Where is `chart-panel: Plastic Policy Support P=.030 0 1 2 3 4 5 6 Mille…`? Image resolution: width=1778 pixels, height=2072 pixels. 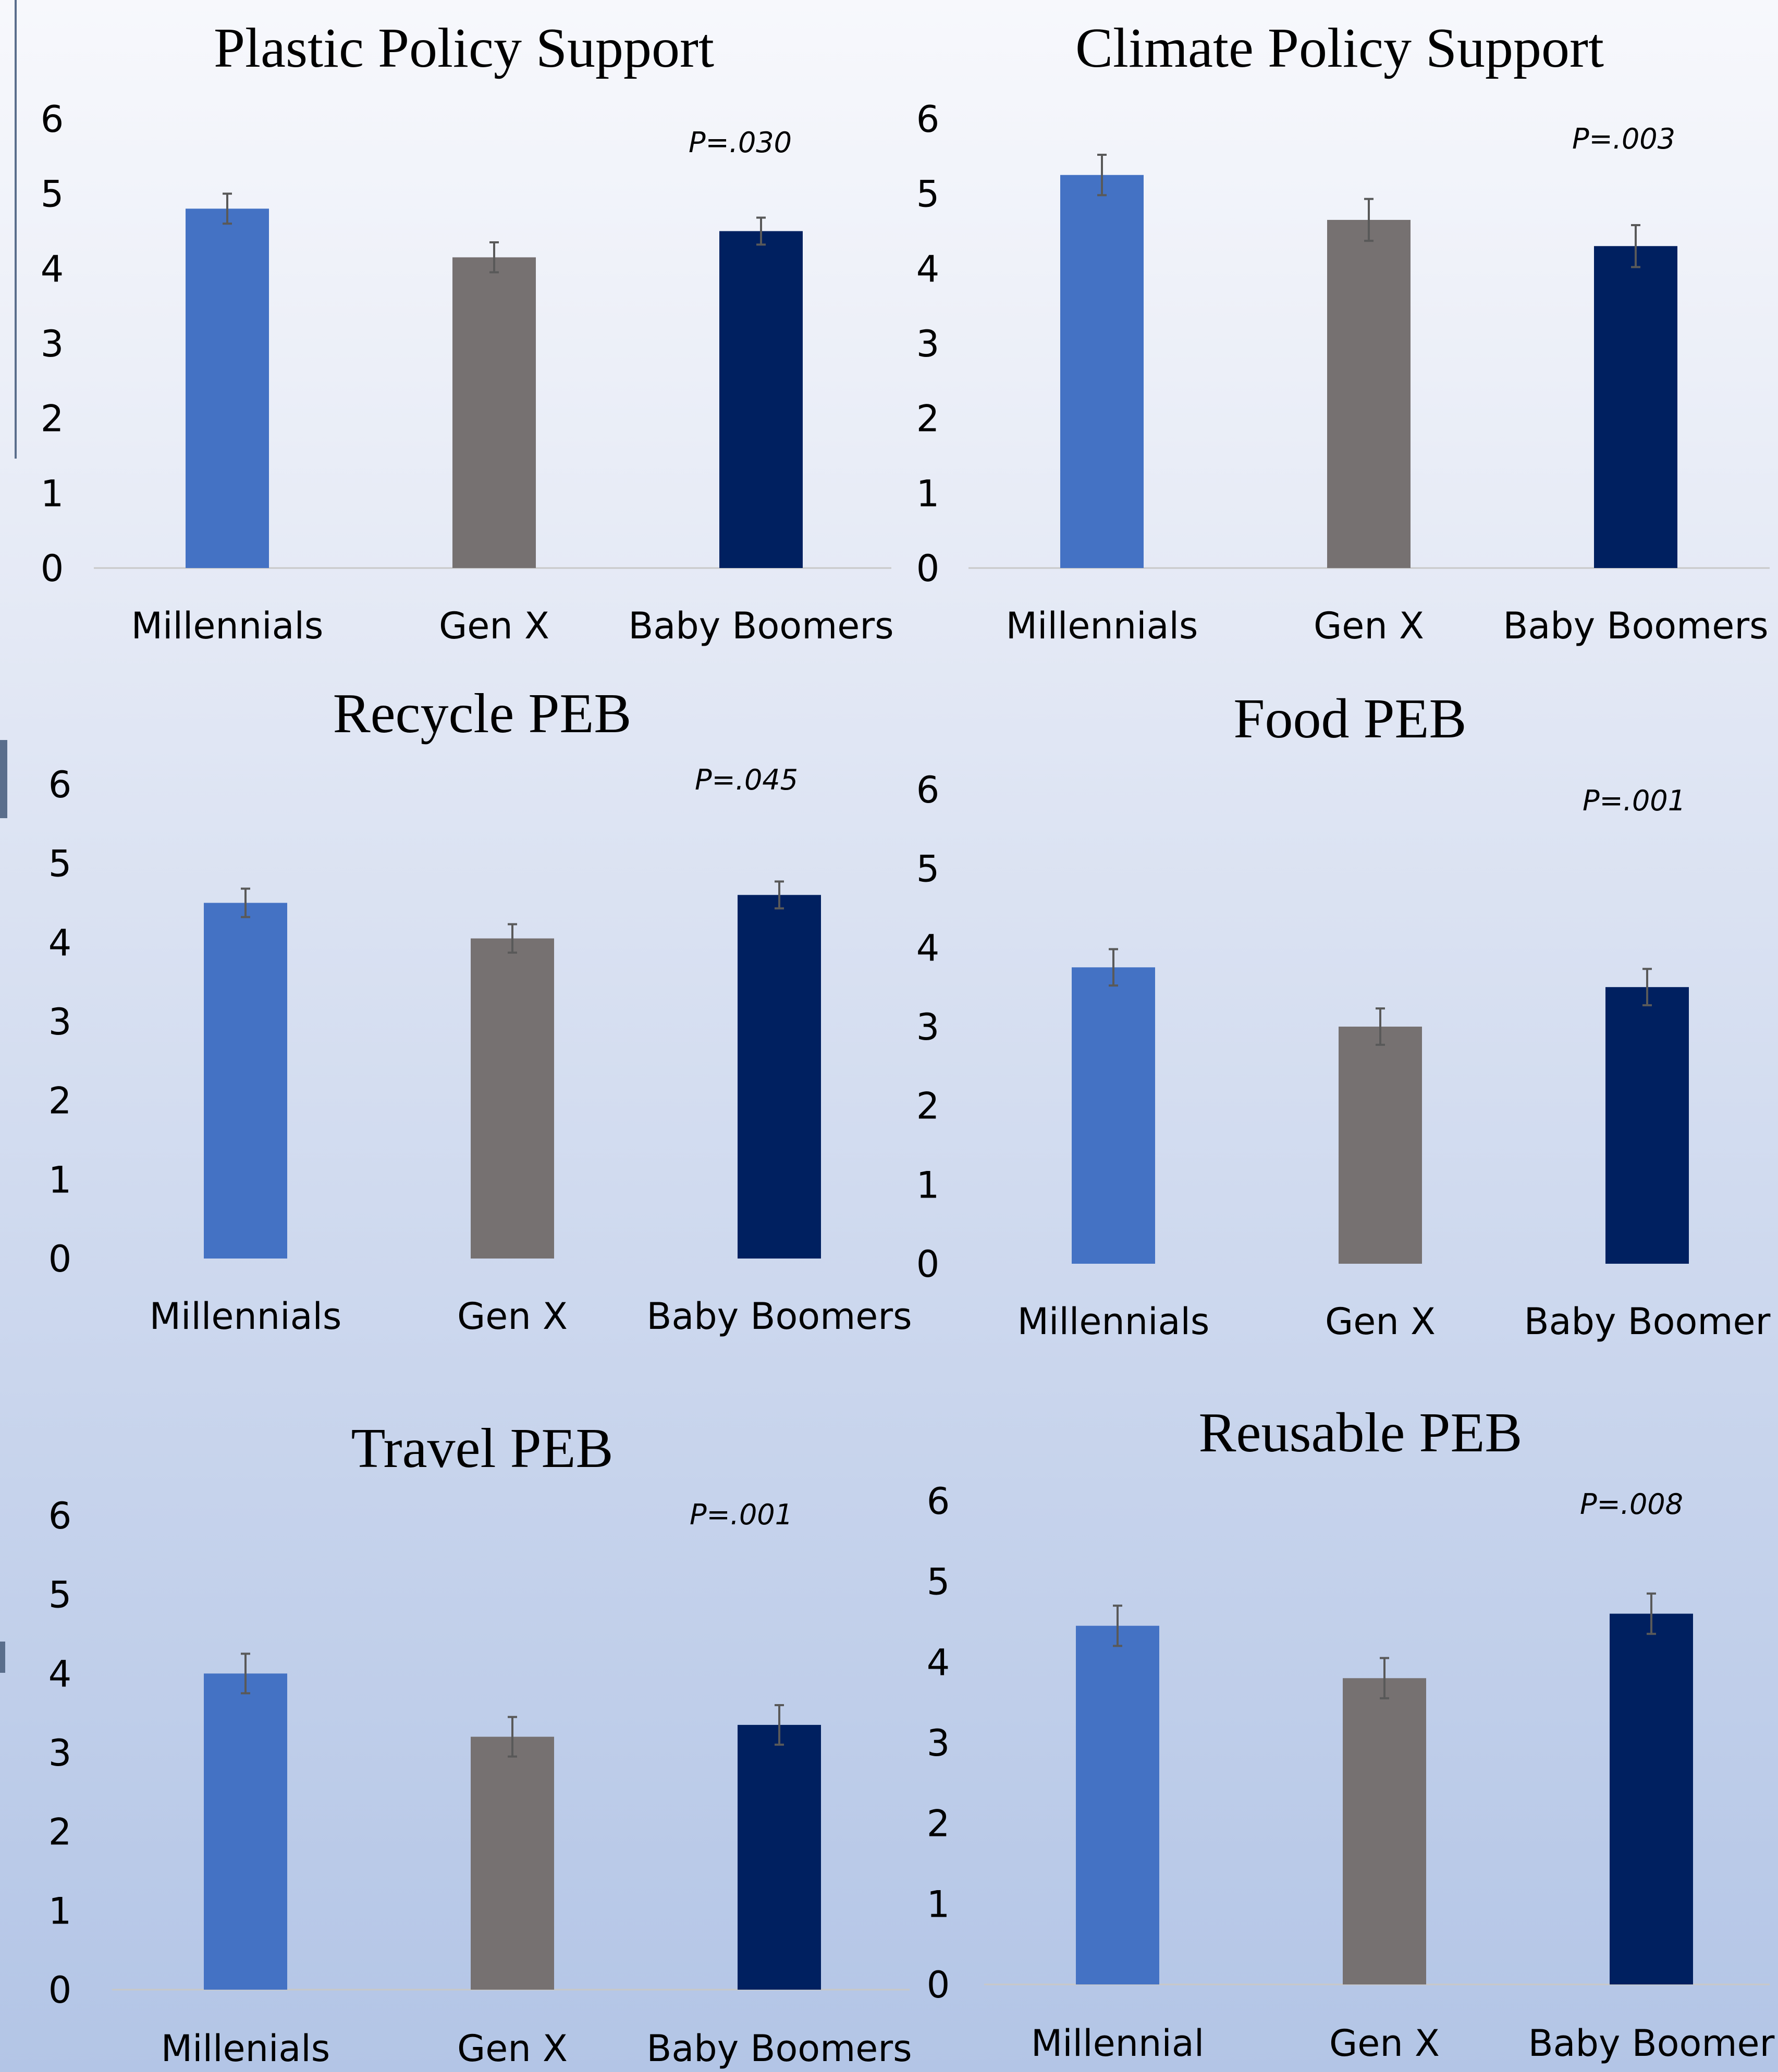 chart-panel: Plastic Policy Support P=.030 0 1 2 3 4 5 6 Mille… is located at coordinates (467, 332).